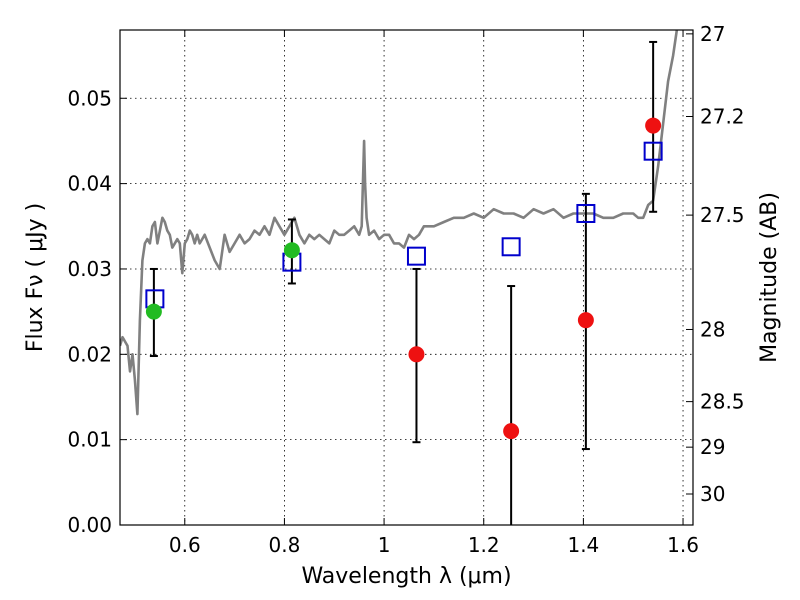 The width and height of the screenshot is (800, 600). I want to click on y-tick-label: 0.03, so click(89, 269).